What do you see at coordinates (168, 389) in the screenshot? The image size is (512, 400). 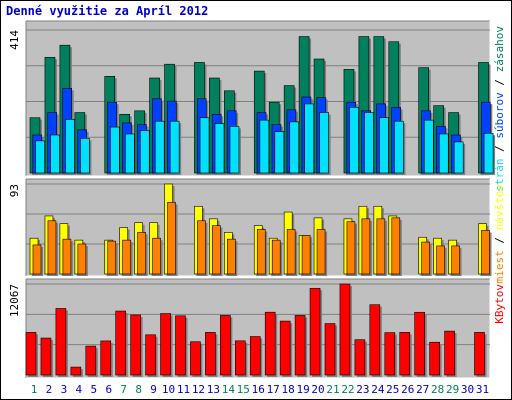 I see `day-label: 10` at bounding box center [168, 389].